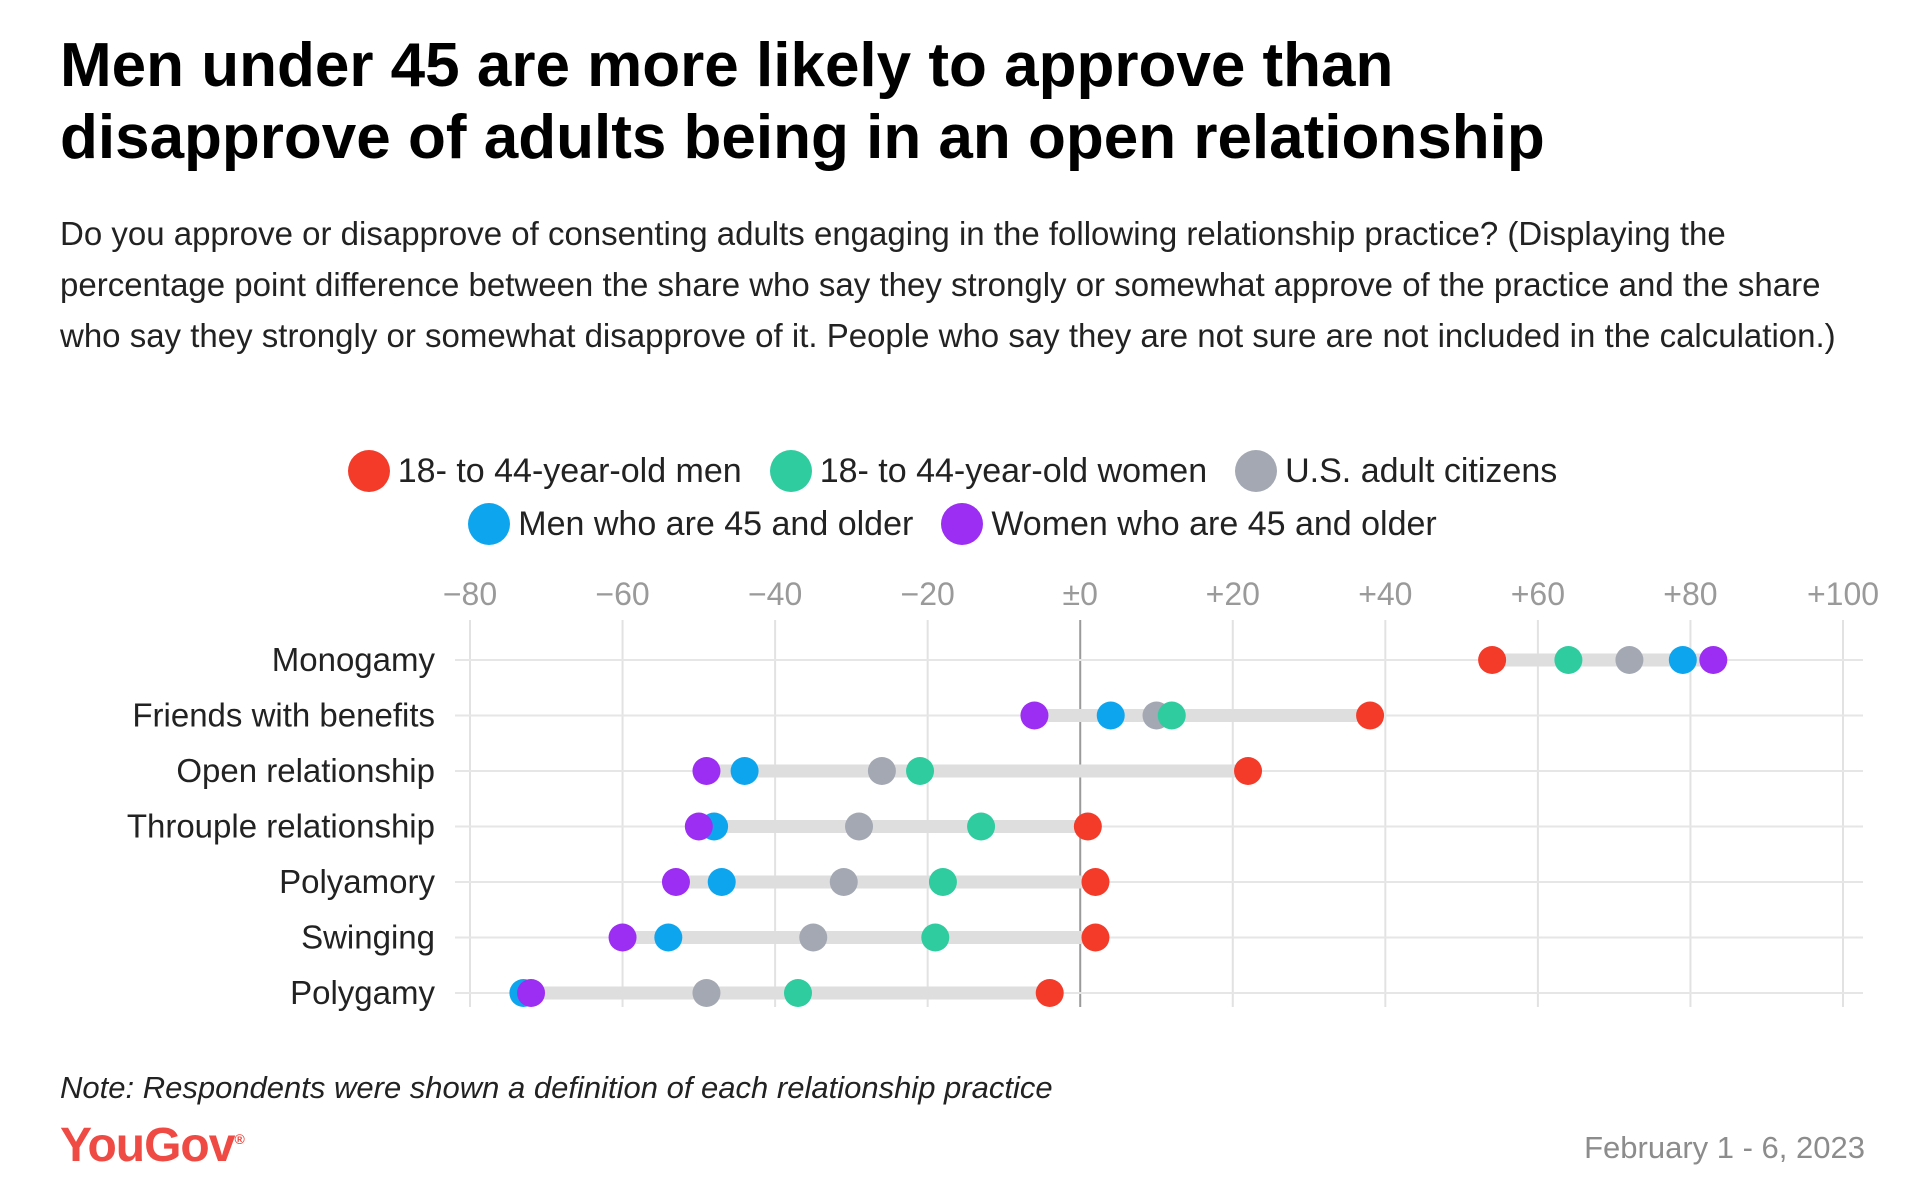 The image size is (1905, 1179). What do you see at coordinates (1421, 470) in the screenshot?
I see `legend-label-us-adults: U.S. adult citizens` at bounding box center [1421, 470].